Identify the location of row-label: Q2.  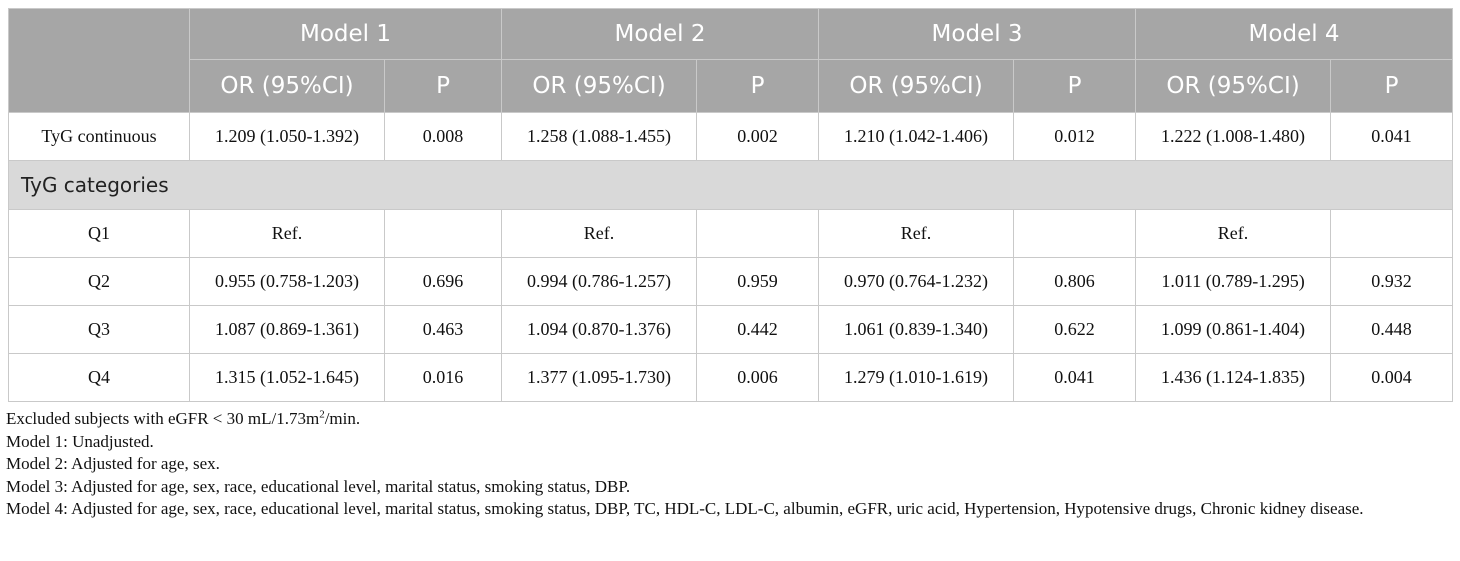
(99, 281).